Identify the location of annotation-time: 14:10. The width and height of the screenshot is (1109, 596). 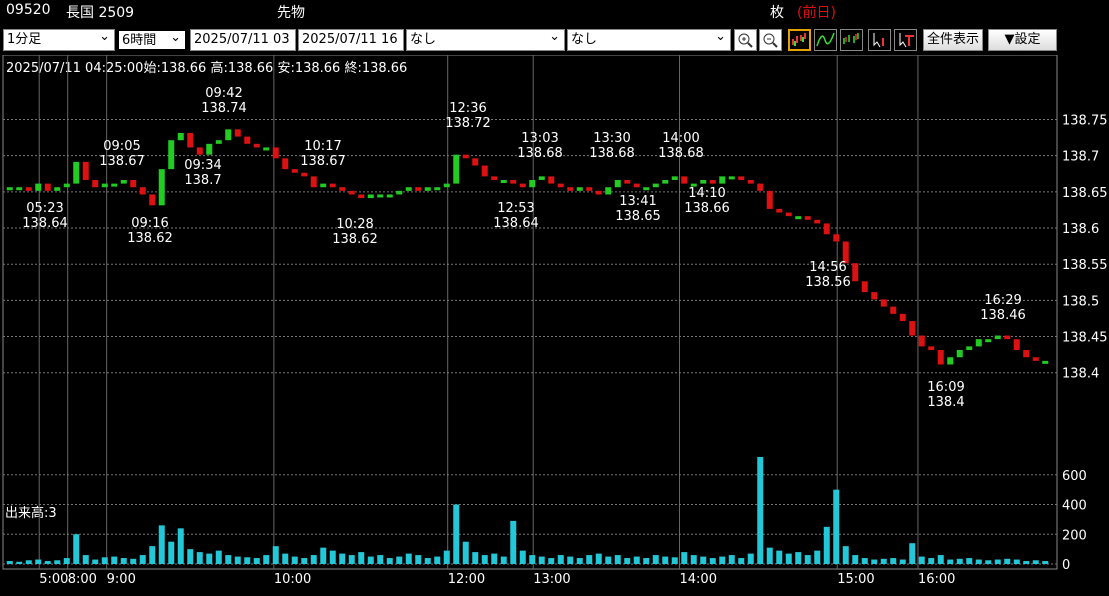
(706, 193).